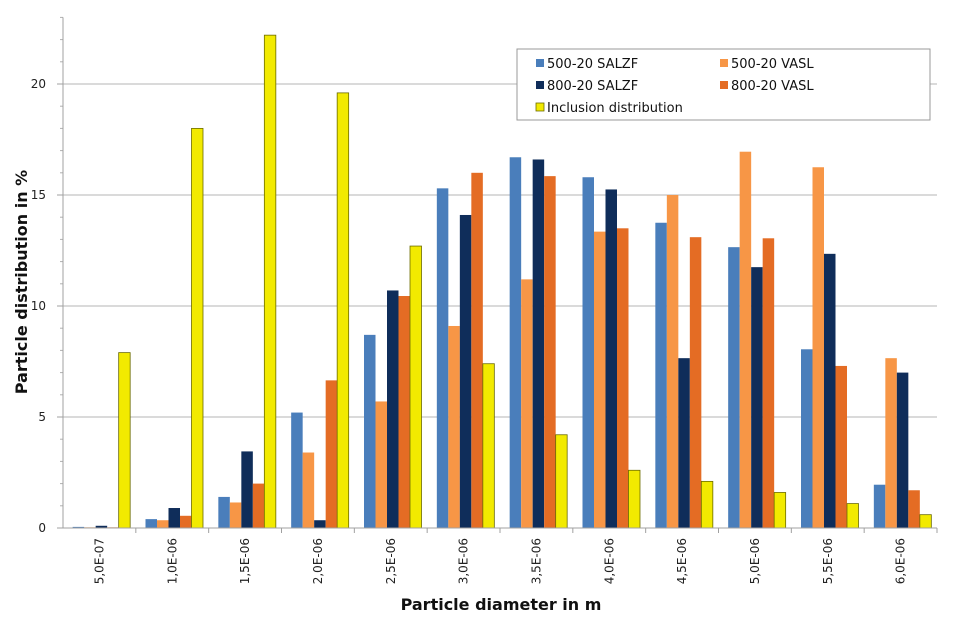  Describe the element at coordinates (828, 561) in the screenshot. I see `x-tick-label: 5,5E-06` at that location.